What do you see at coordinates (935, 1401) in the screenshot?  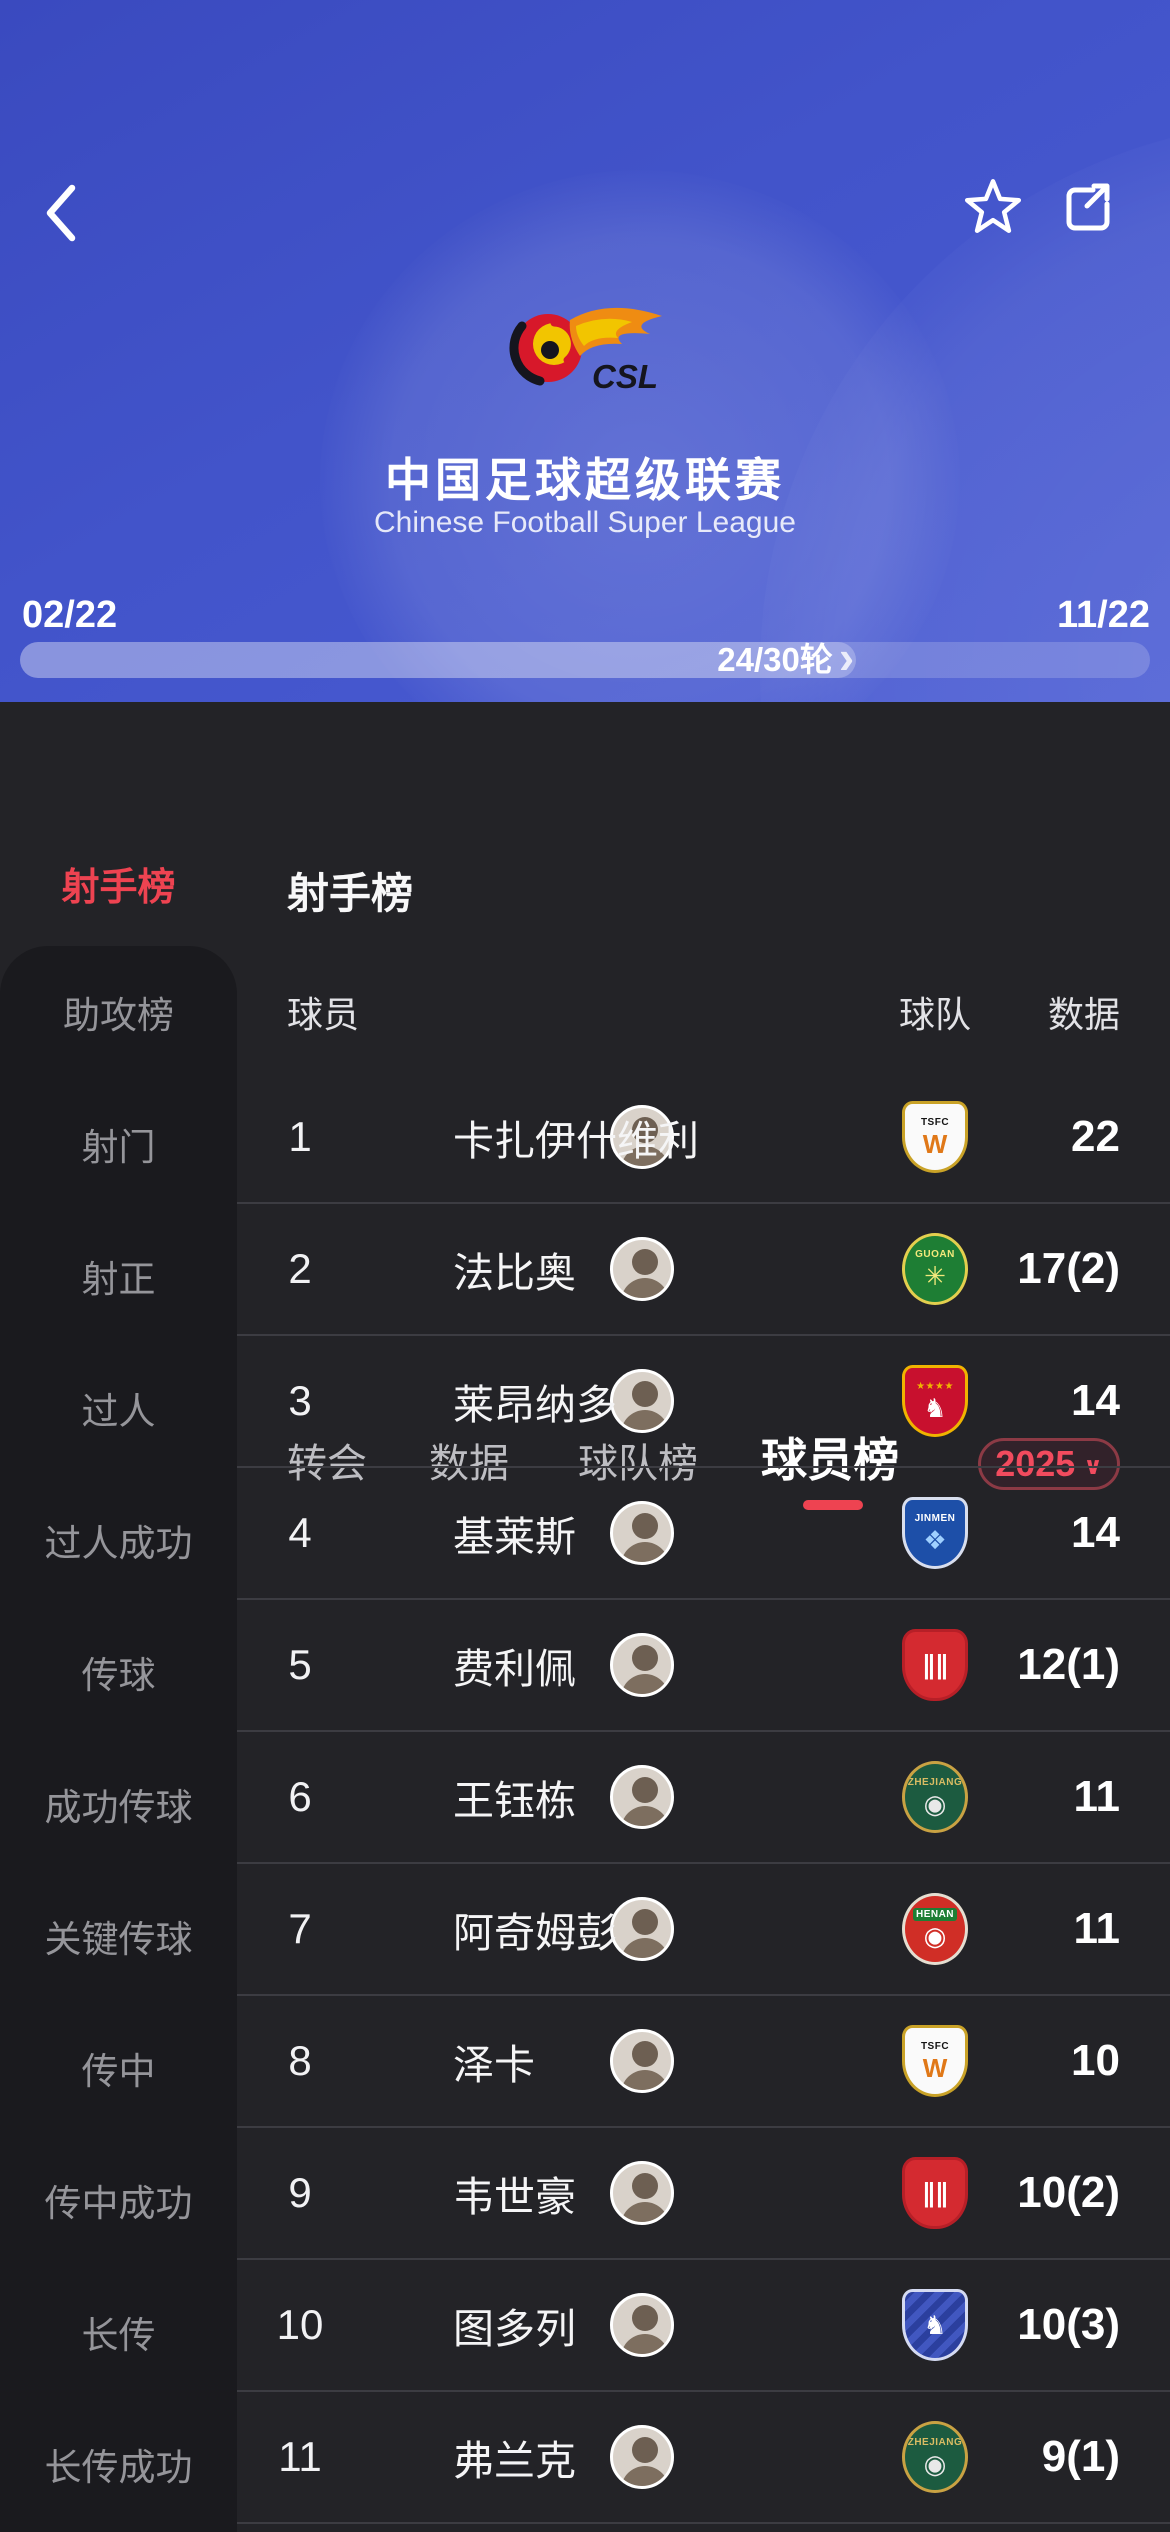 I see `team-badge-icon: ★★★★ ♞` at bounding box center [935, 1401].